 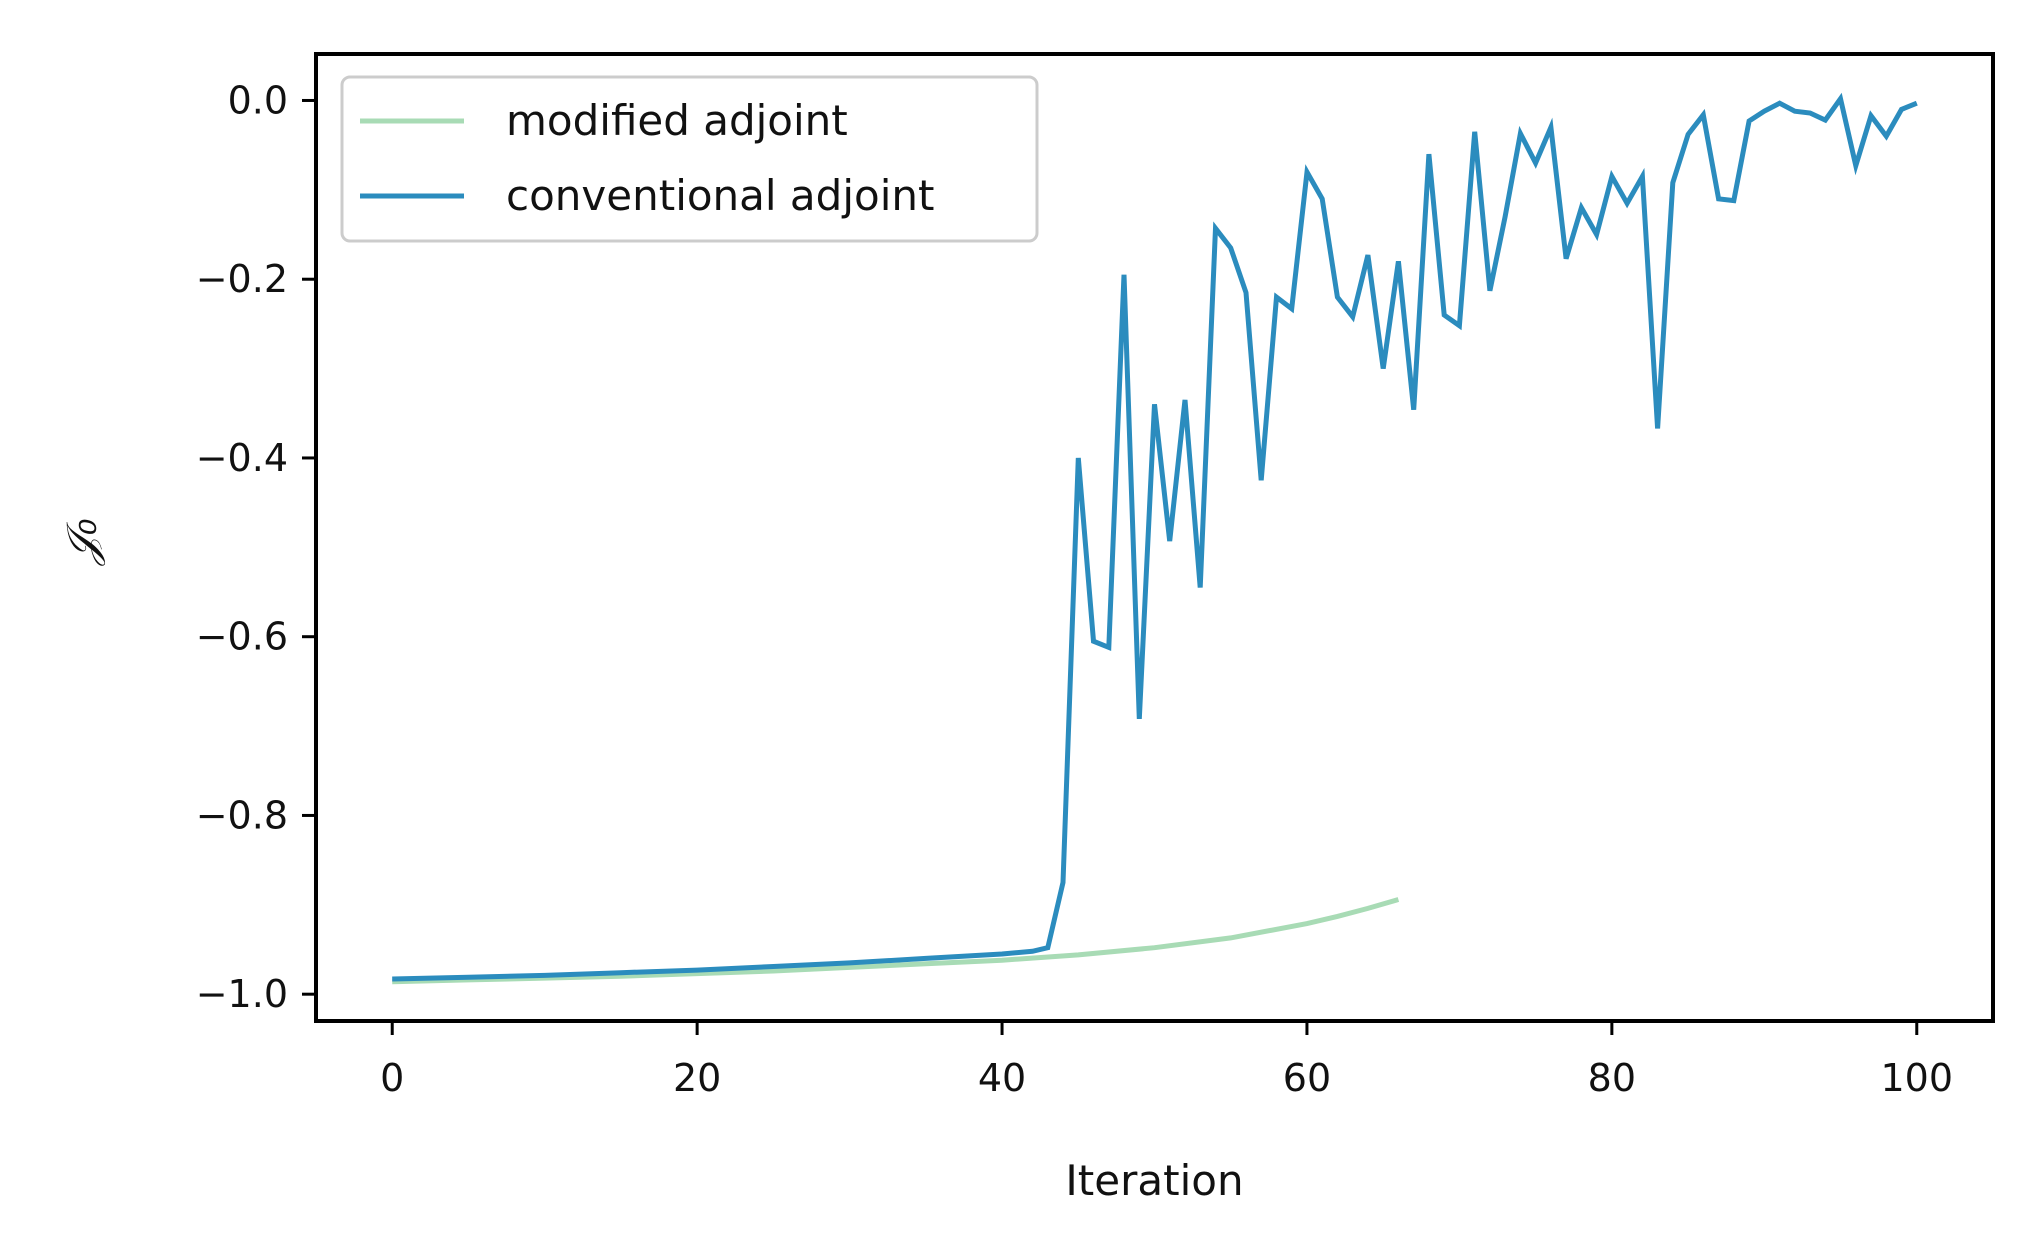 What do you see at coordinates (81, 542) in the screenshot?
I see `y-axis-label: 𝒥₀` at bounding box center [81, 542].